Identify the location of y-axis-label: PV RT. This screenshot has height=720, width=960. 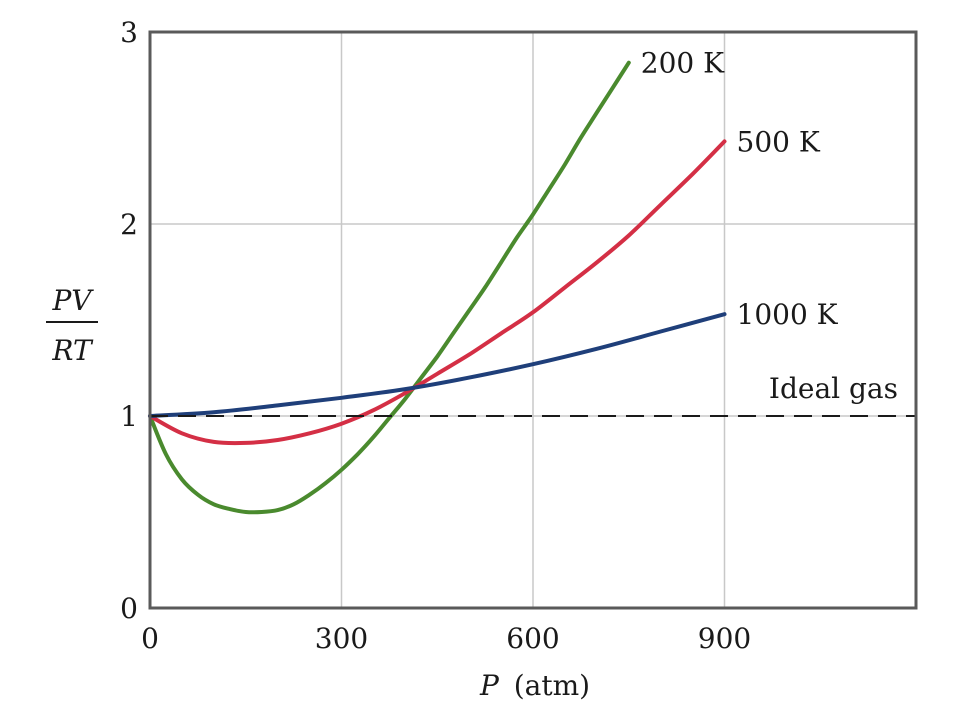
(72, 325).